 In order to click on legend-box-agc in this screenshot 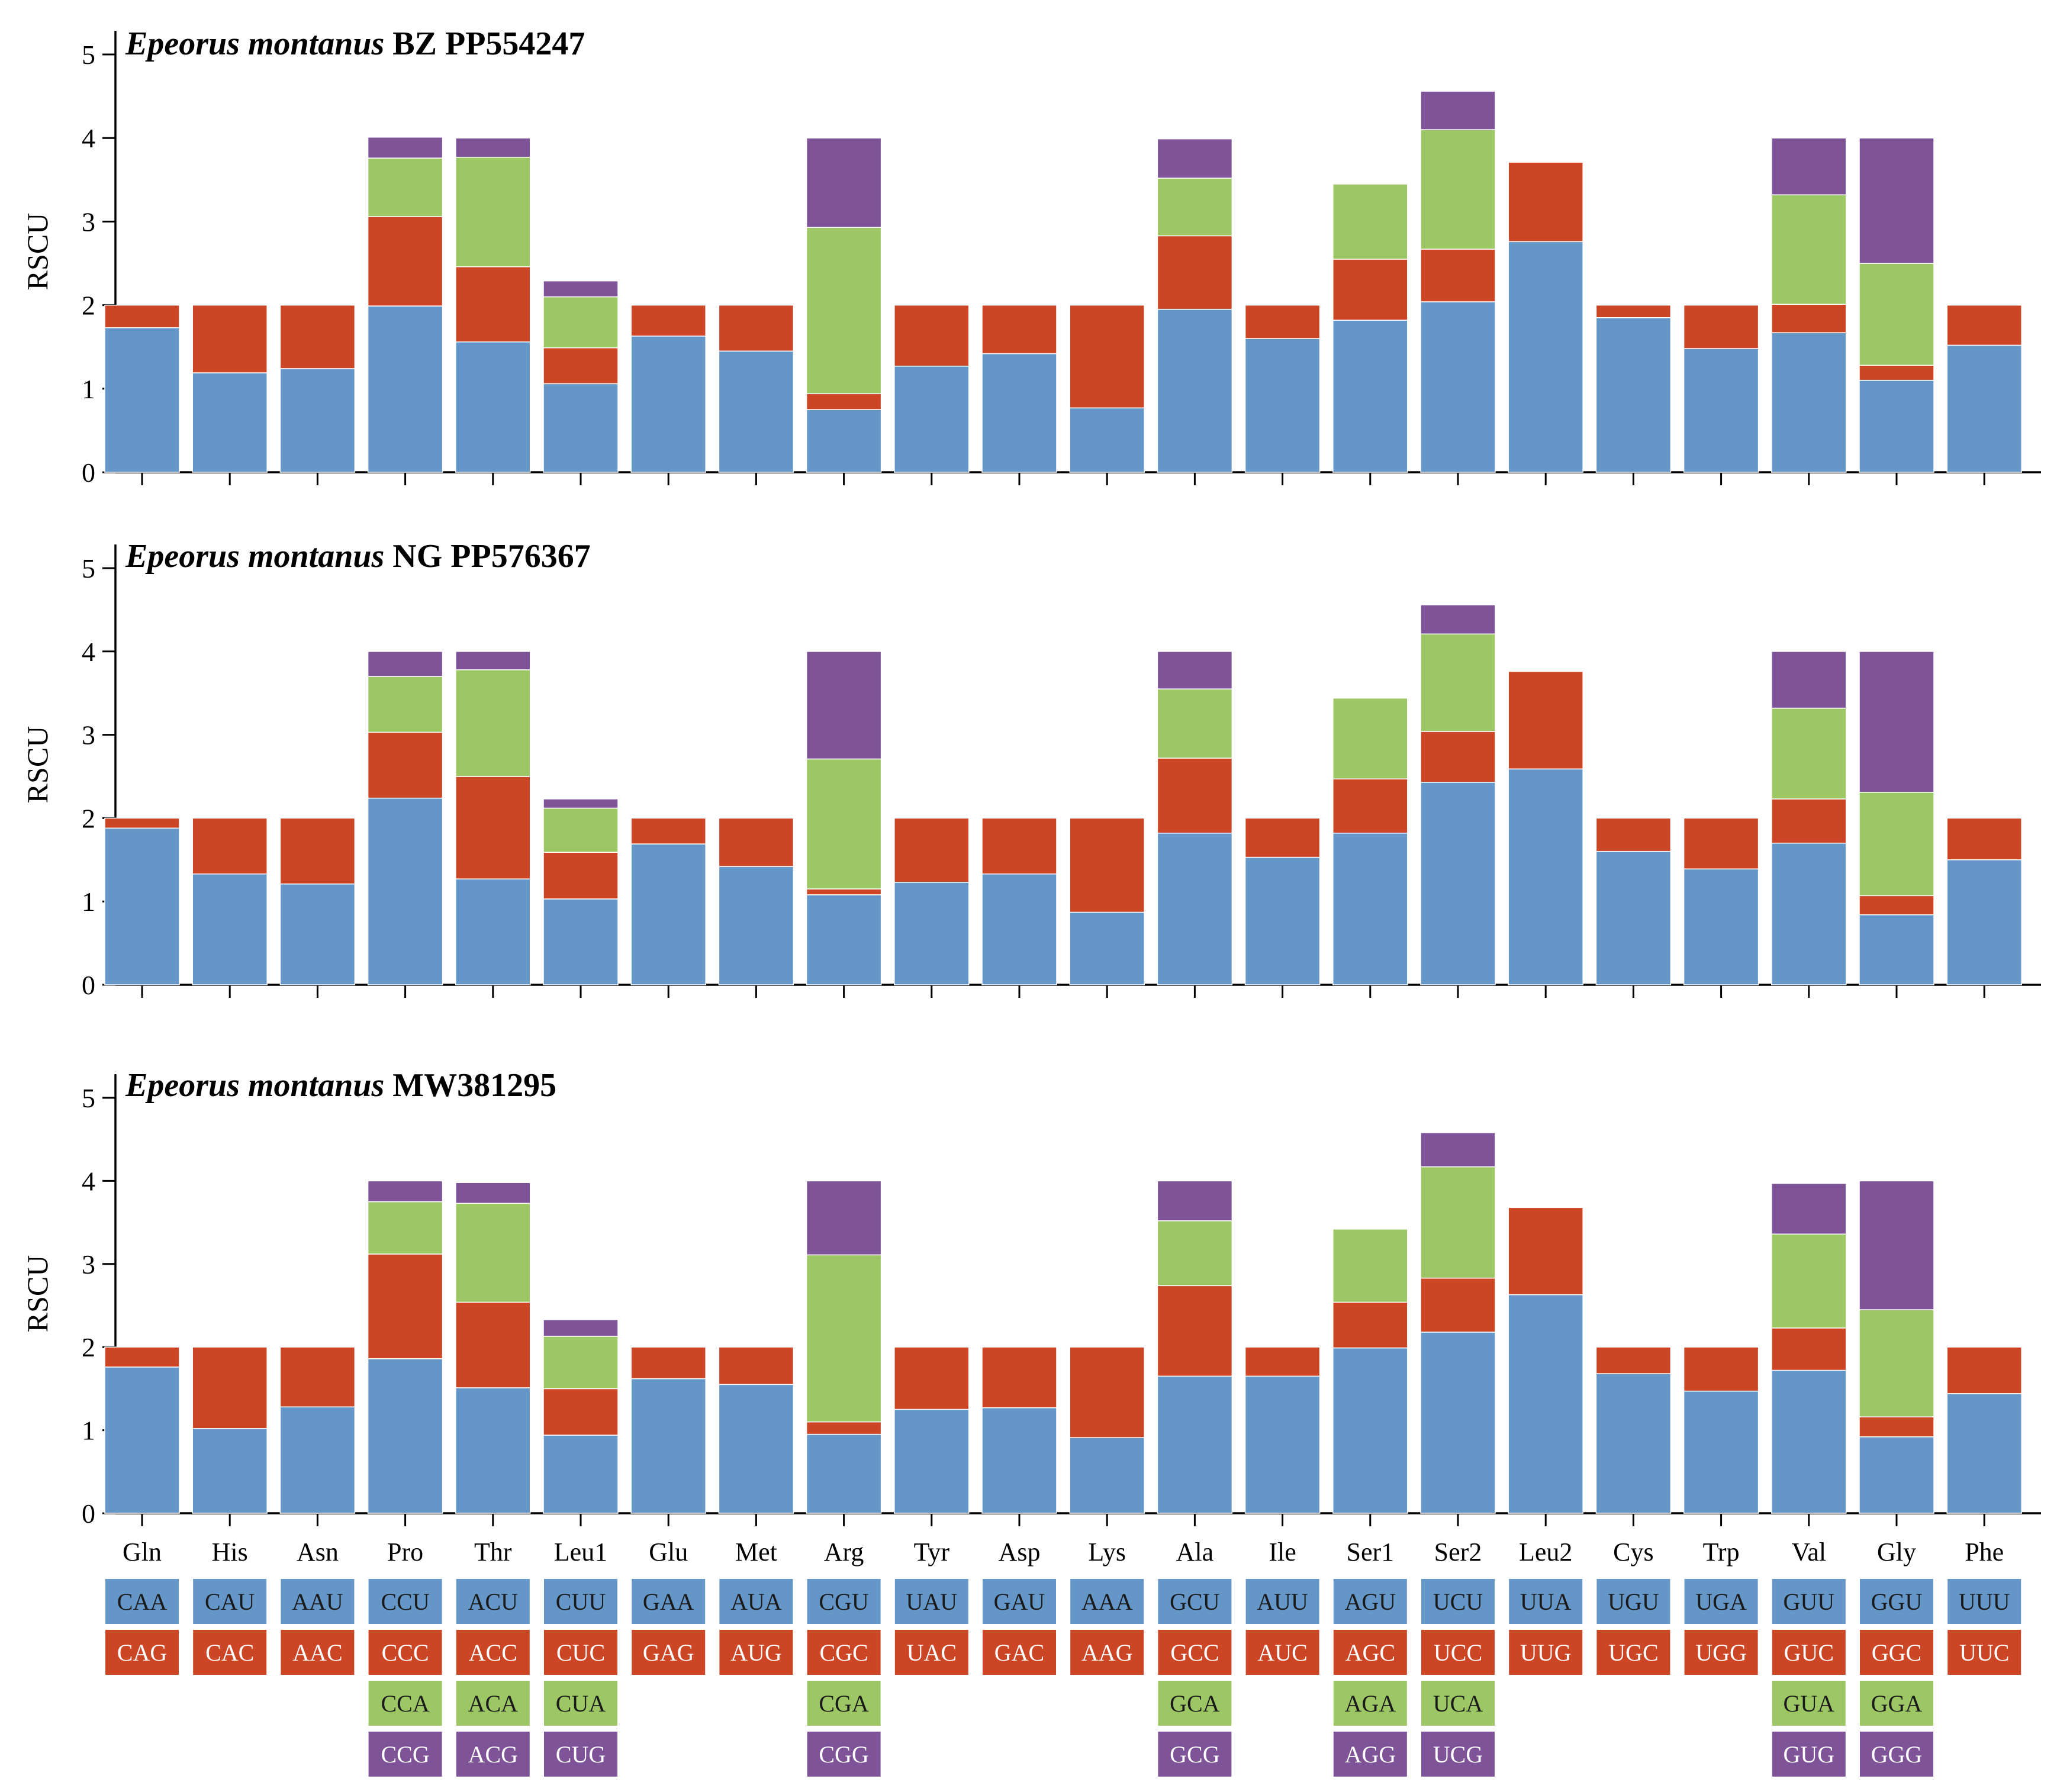, I will do `click(1370, 1652)`.